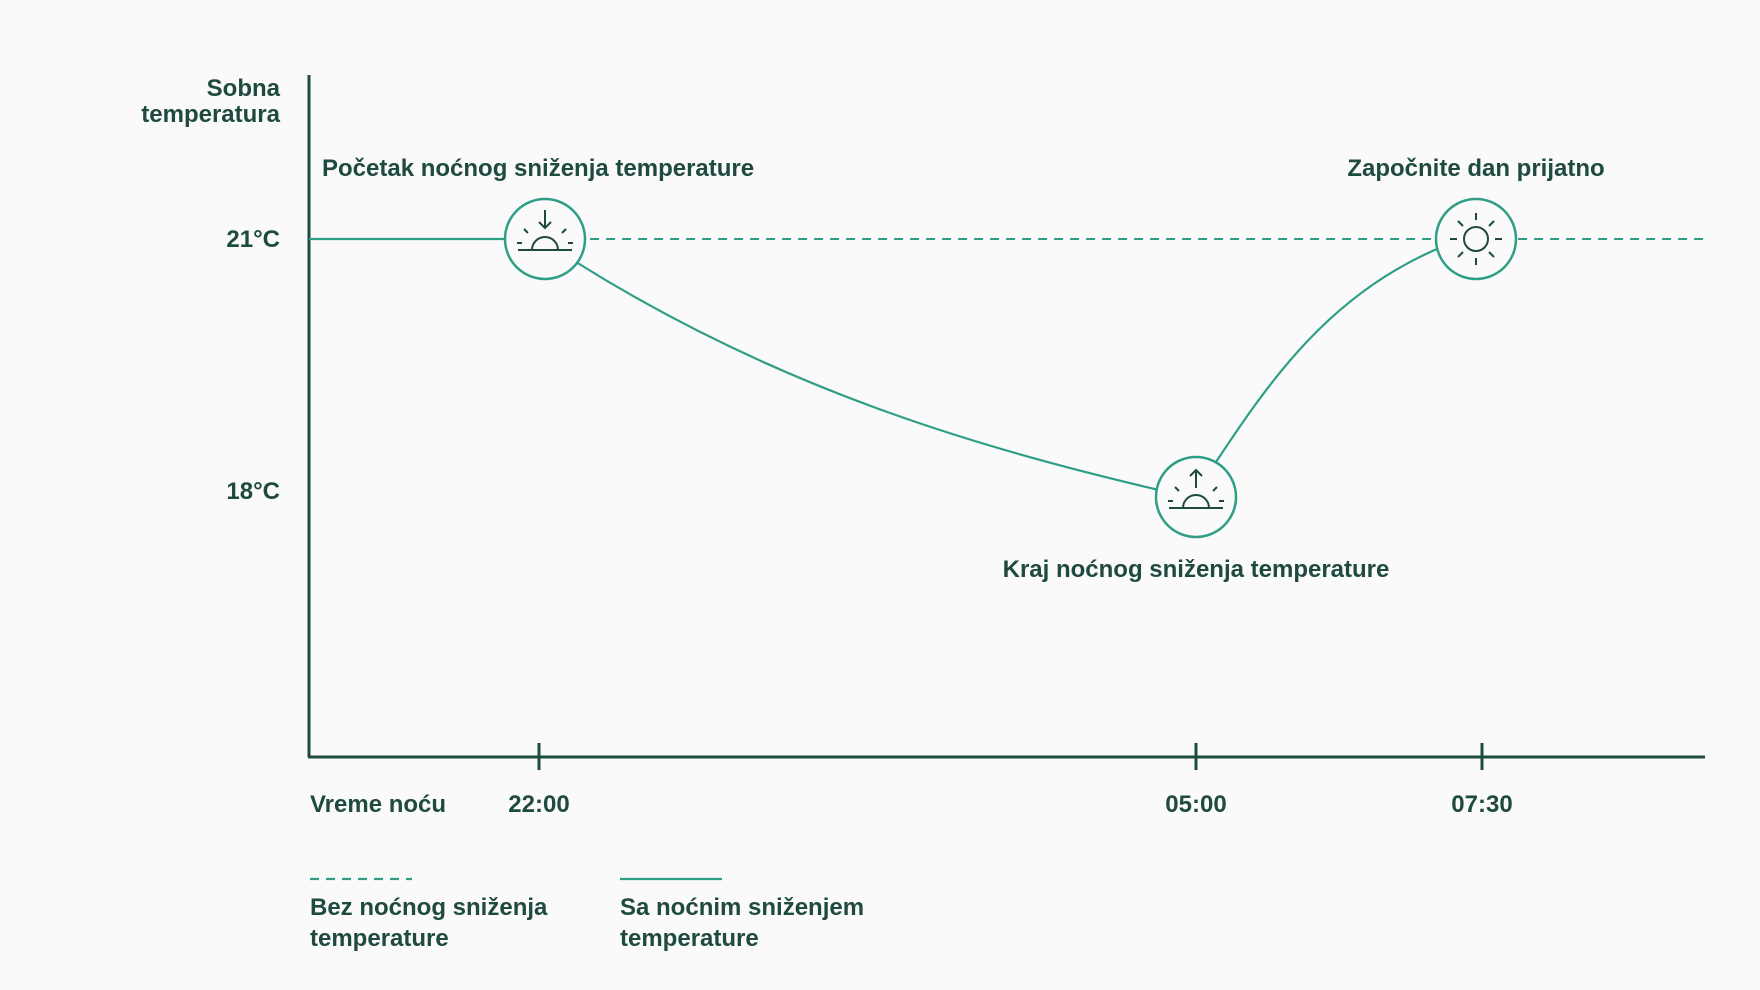  Describe the element at coordinates (1196, 569) in the screenshot. I see `annotation-setback-end: Kraj noćnog sniženja temperature` at that location.